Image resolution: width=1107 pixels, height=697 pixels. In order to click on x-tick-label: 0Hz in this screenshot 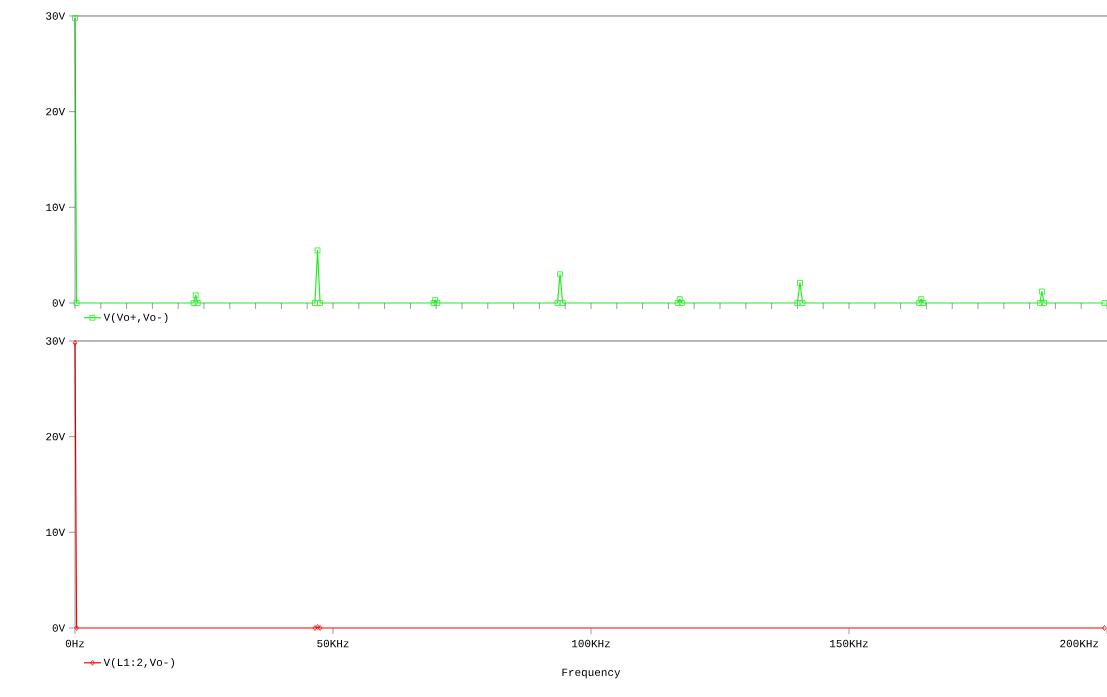, I will do `click(75, 643)`.